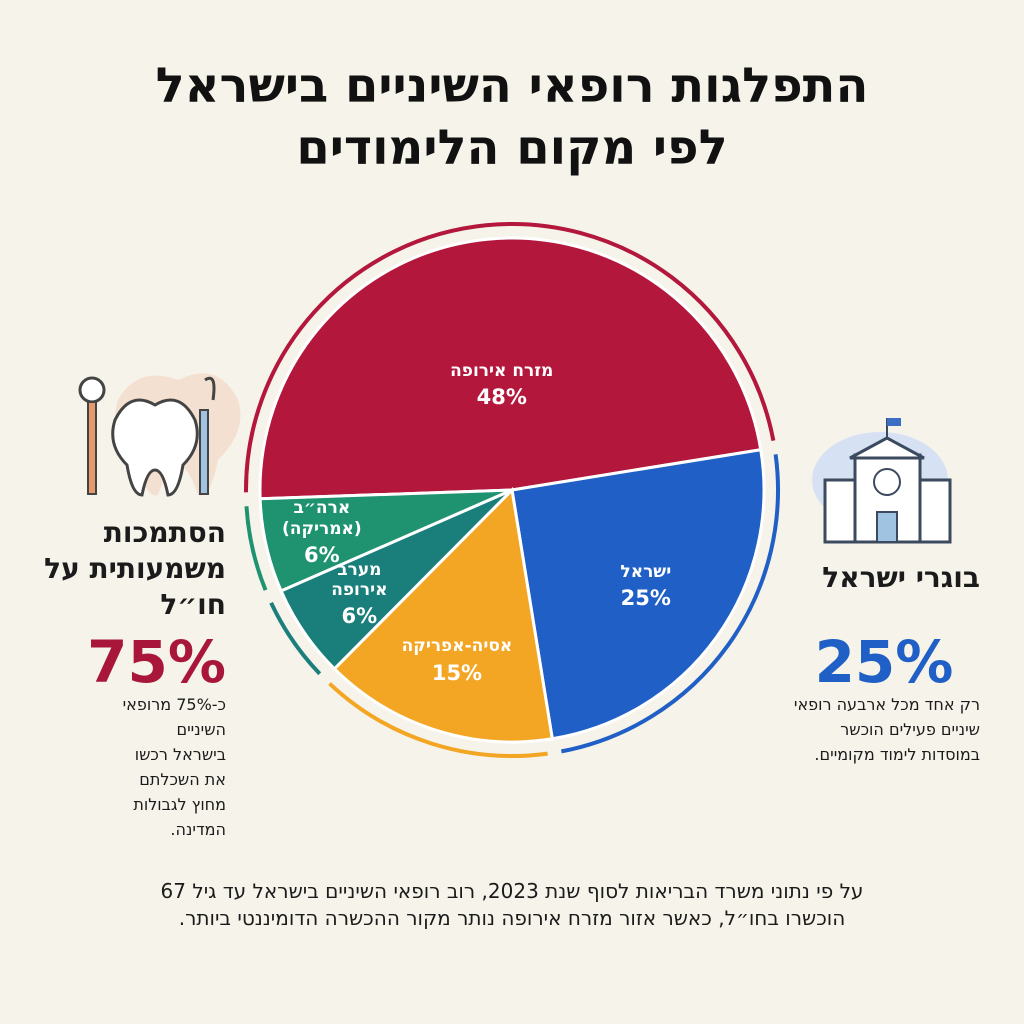 Image resolution: width=1024 pixels, height=1024 pixels. Describe the element at coordinates (457, 646) in the screenshot. I see `slice-category: אסיה-אפריקה` at that location.